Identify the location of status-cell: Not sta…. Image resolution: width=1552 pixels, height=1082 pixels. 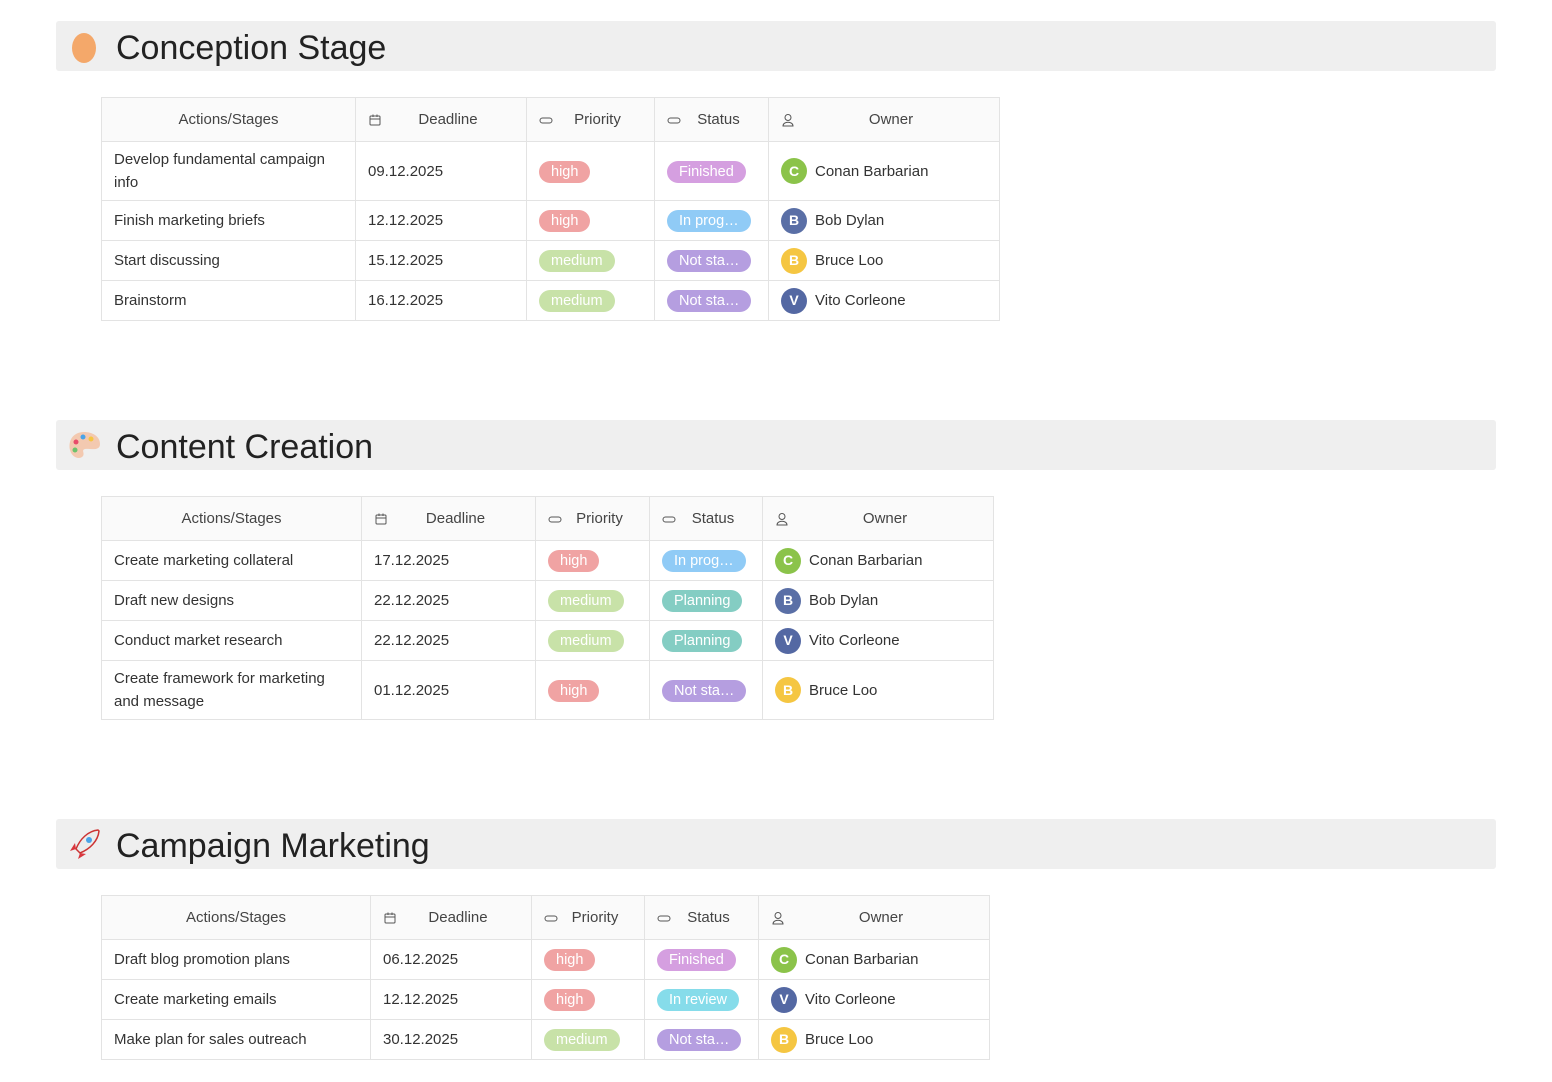
(711, 300).